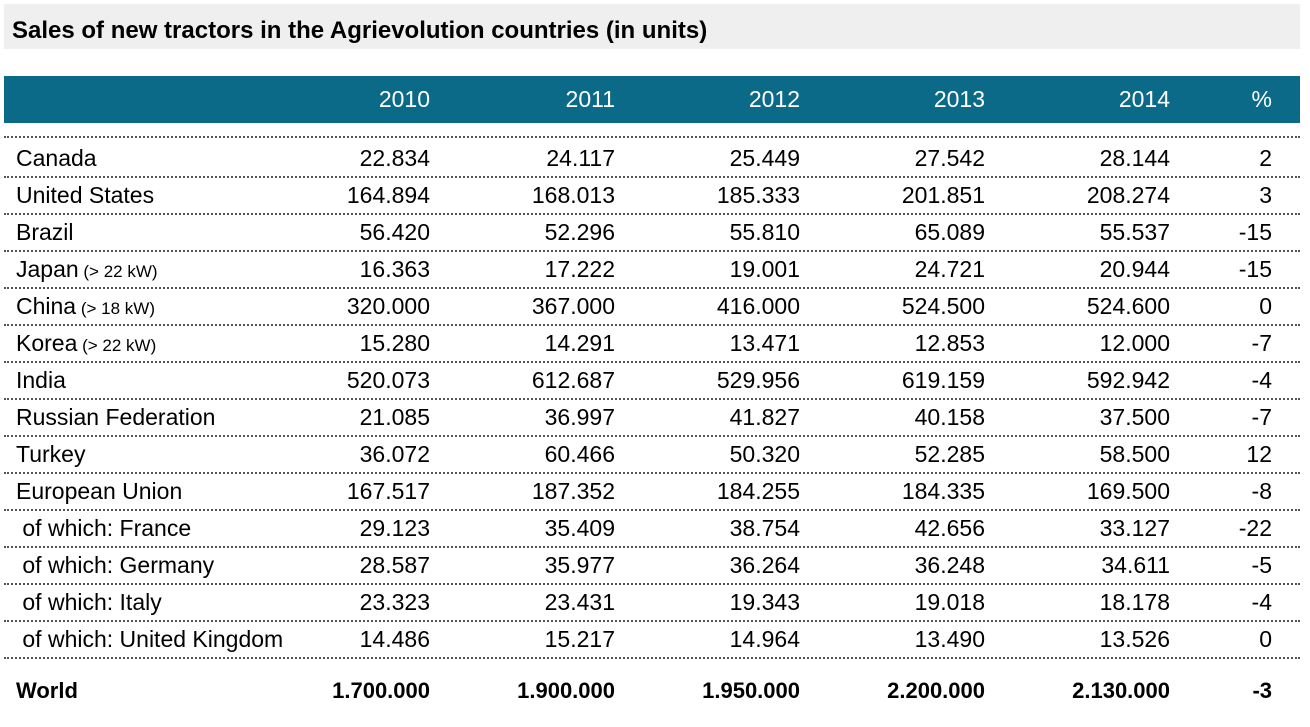 The height and width of the screenshot is (727, 1310). I want to click on cell-col-2014: 2.130.000, so click(1121, 690).